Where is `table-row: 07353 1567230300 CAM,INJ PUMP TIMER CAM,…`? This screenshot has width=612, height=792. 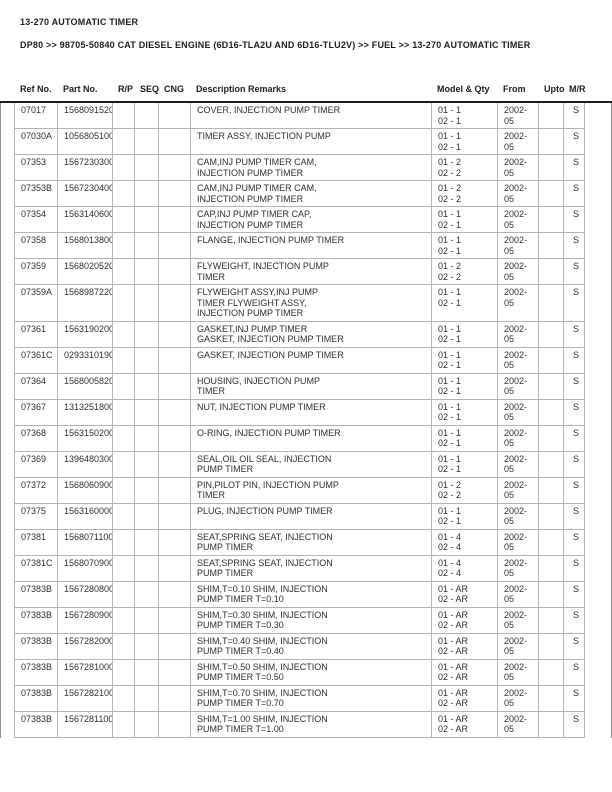
table-row: 07353 1567230300 CAM,INJ PUMP TIMER CAM,… is located at coordinates (299, 167).